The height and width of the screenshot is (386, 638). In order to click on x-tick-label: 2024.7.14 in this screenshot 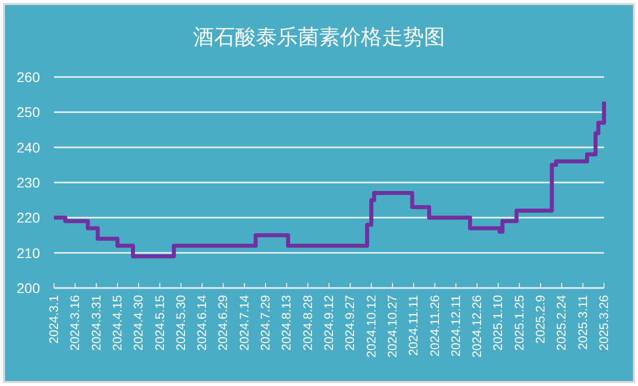, I will do `click(244, 322)`.